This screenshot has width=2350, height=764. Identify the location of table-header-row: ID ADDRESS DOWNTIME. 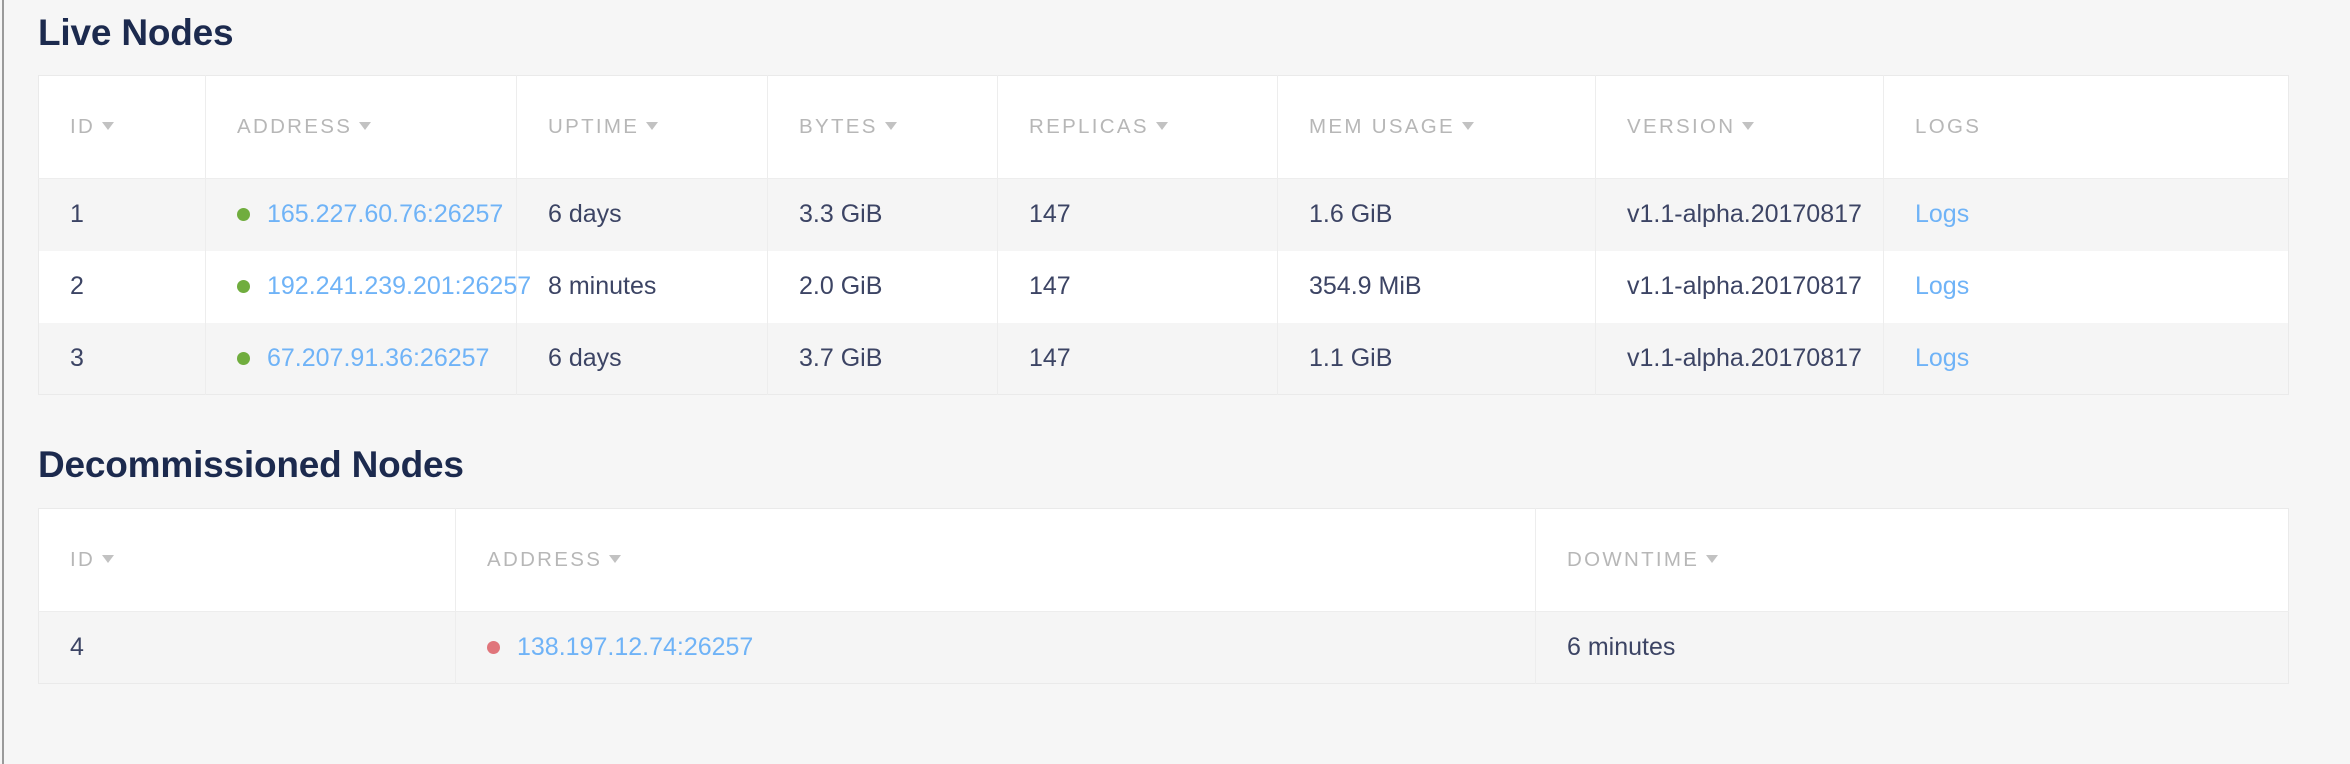
(1163, 560).